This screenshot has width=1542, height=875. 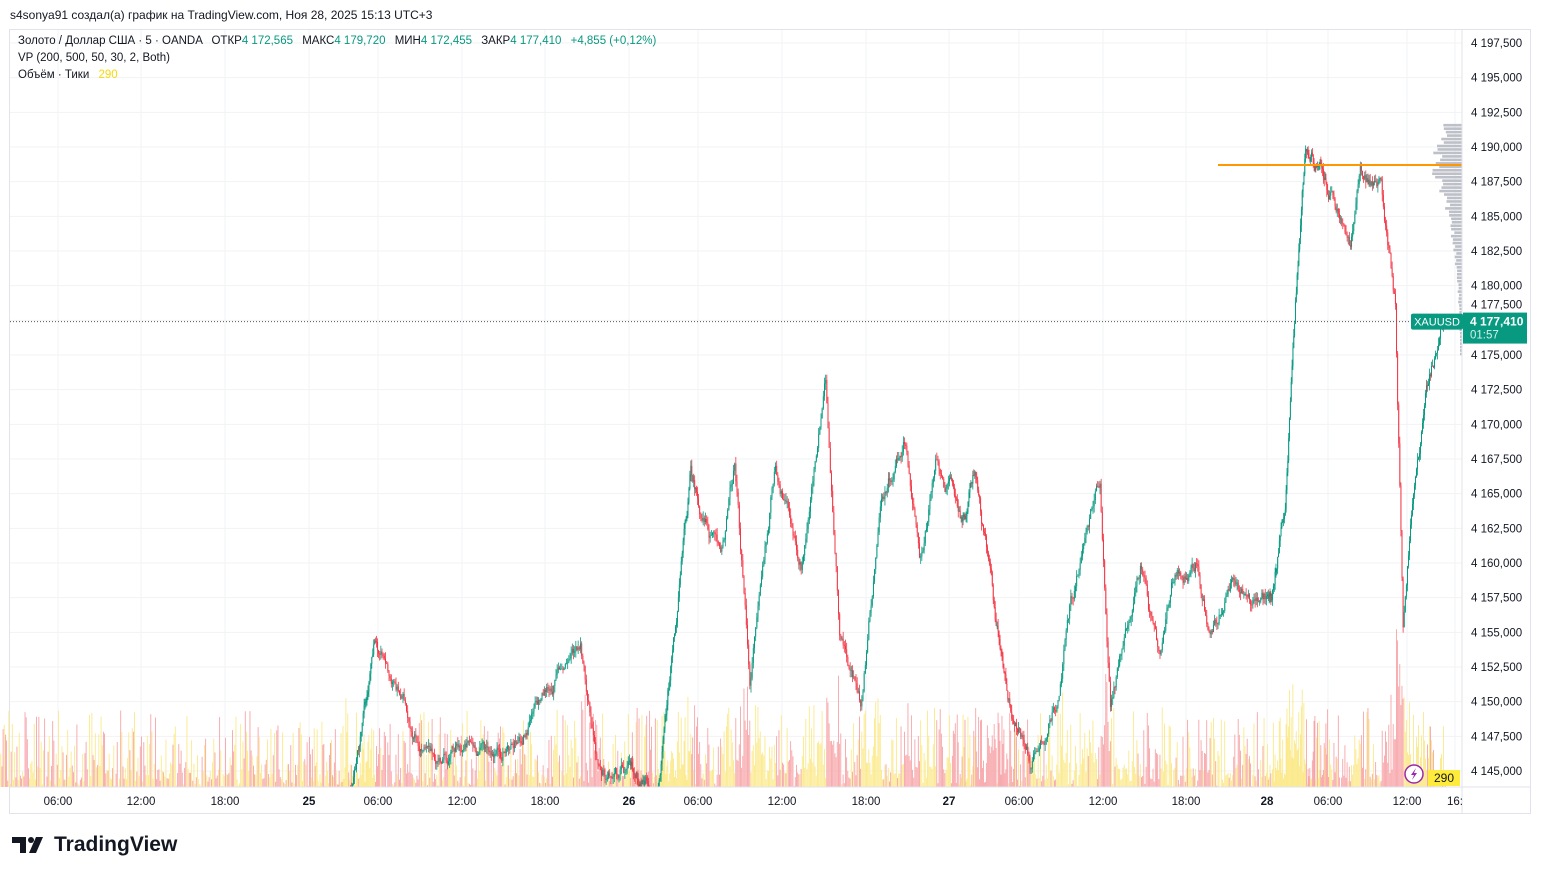 What do you see at coordinates (1414, 774) in the screenshot?
I see `lightning-icon` at bounding box center [1414, 774].